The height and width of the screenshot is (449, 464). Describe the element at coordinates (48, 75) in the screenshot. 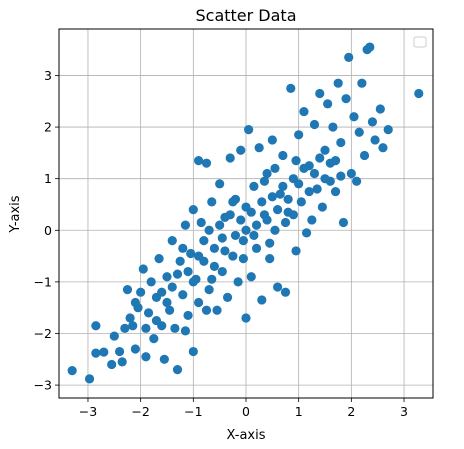

I see `y-tick-label: 3` at that location.